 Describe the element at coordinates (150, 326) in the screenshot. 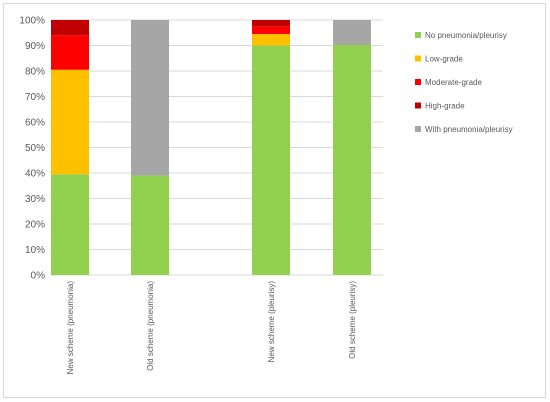

I see `x-category-label: Old scheme (pneumonia)` at that location.